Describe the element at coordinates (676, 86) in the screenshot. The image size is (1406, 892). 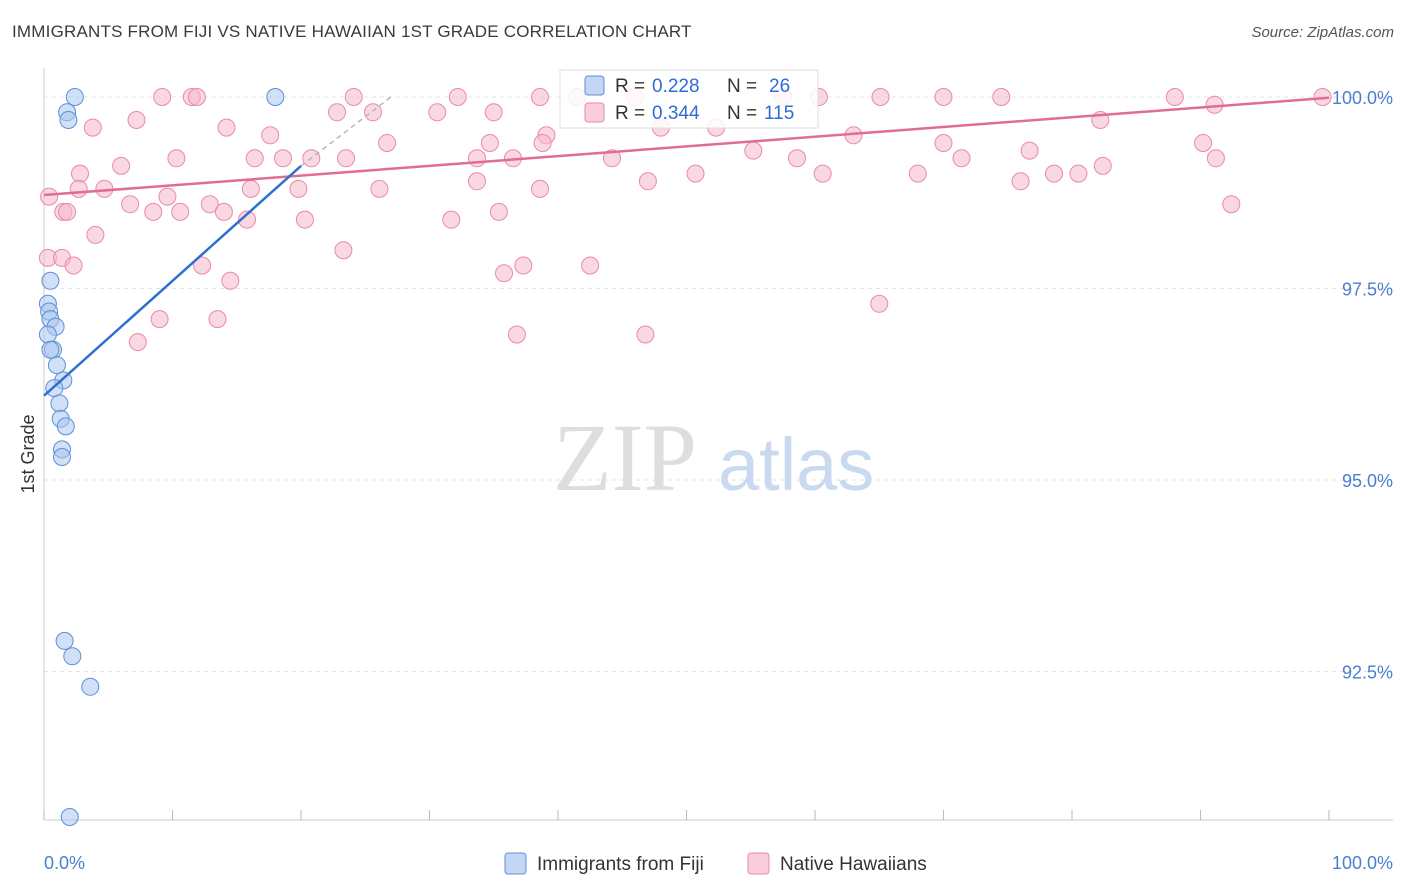
I see `legend-r-value-fiji: 0.228` at that location.